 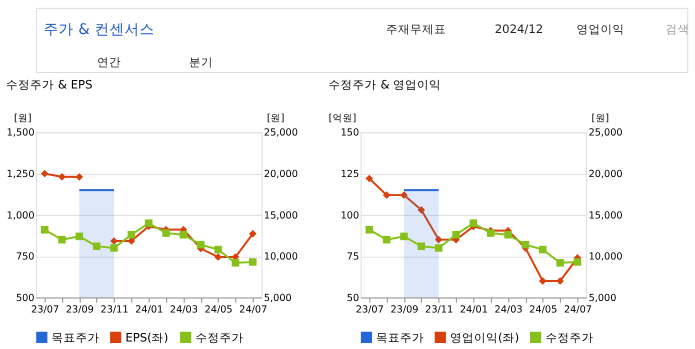 What do you see at coordinates (25, 298) in the screenshot?
I see `y-tick-label: 500` at bounding box center [25, 298].